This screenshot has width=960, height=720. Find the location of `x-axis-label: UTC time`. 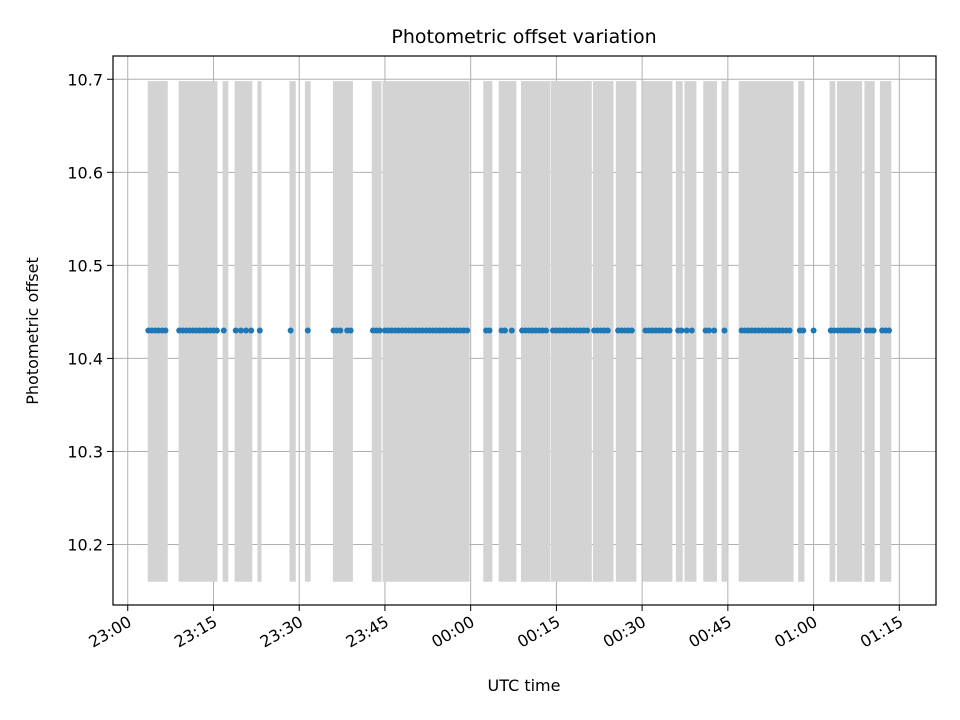

x-axis-label: UTC time is located at coordinates (524, 685).